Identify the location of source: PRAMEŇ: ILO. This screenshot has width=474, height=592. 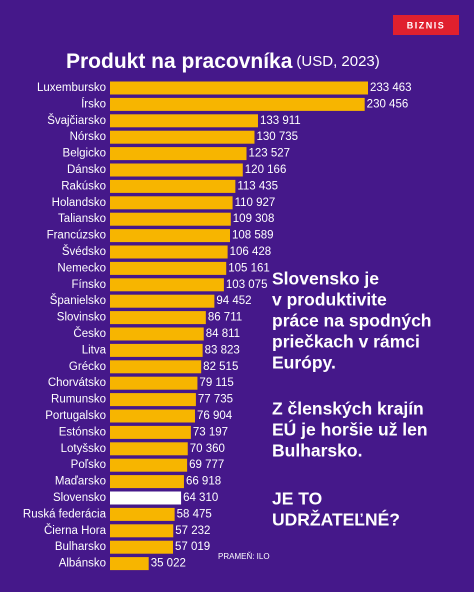
(244, 556).